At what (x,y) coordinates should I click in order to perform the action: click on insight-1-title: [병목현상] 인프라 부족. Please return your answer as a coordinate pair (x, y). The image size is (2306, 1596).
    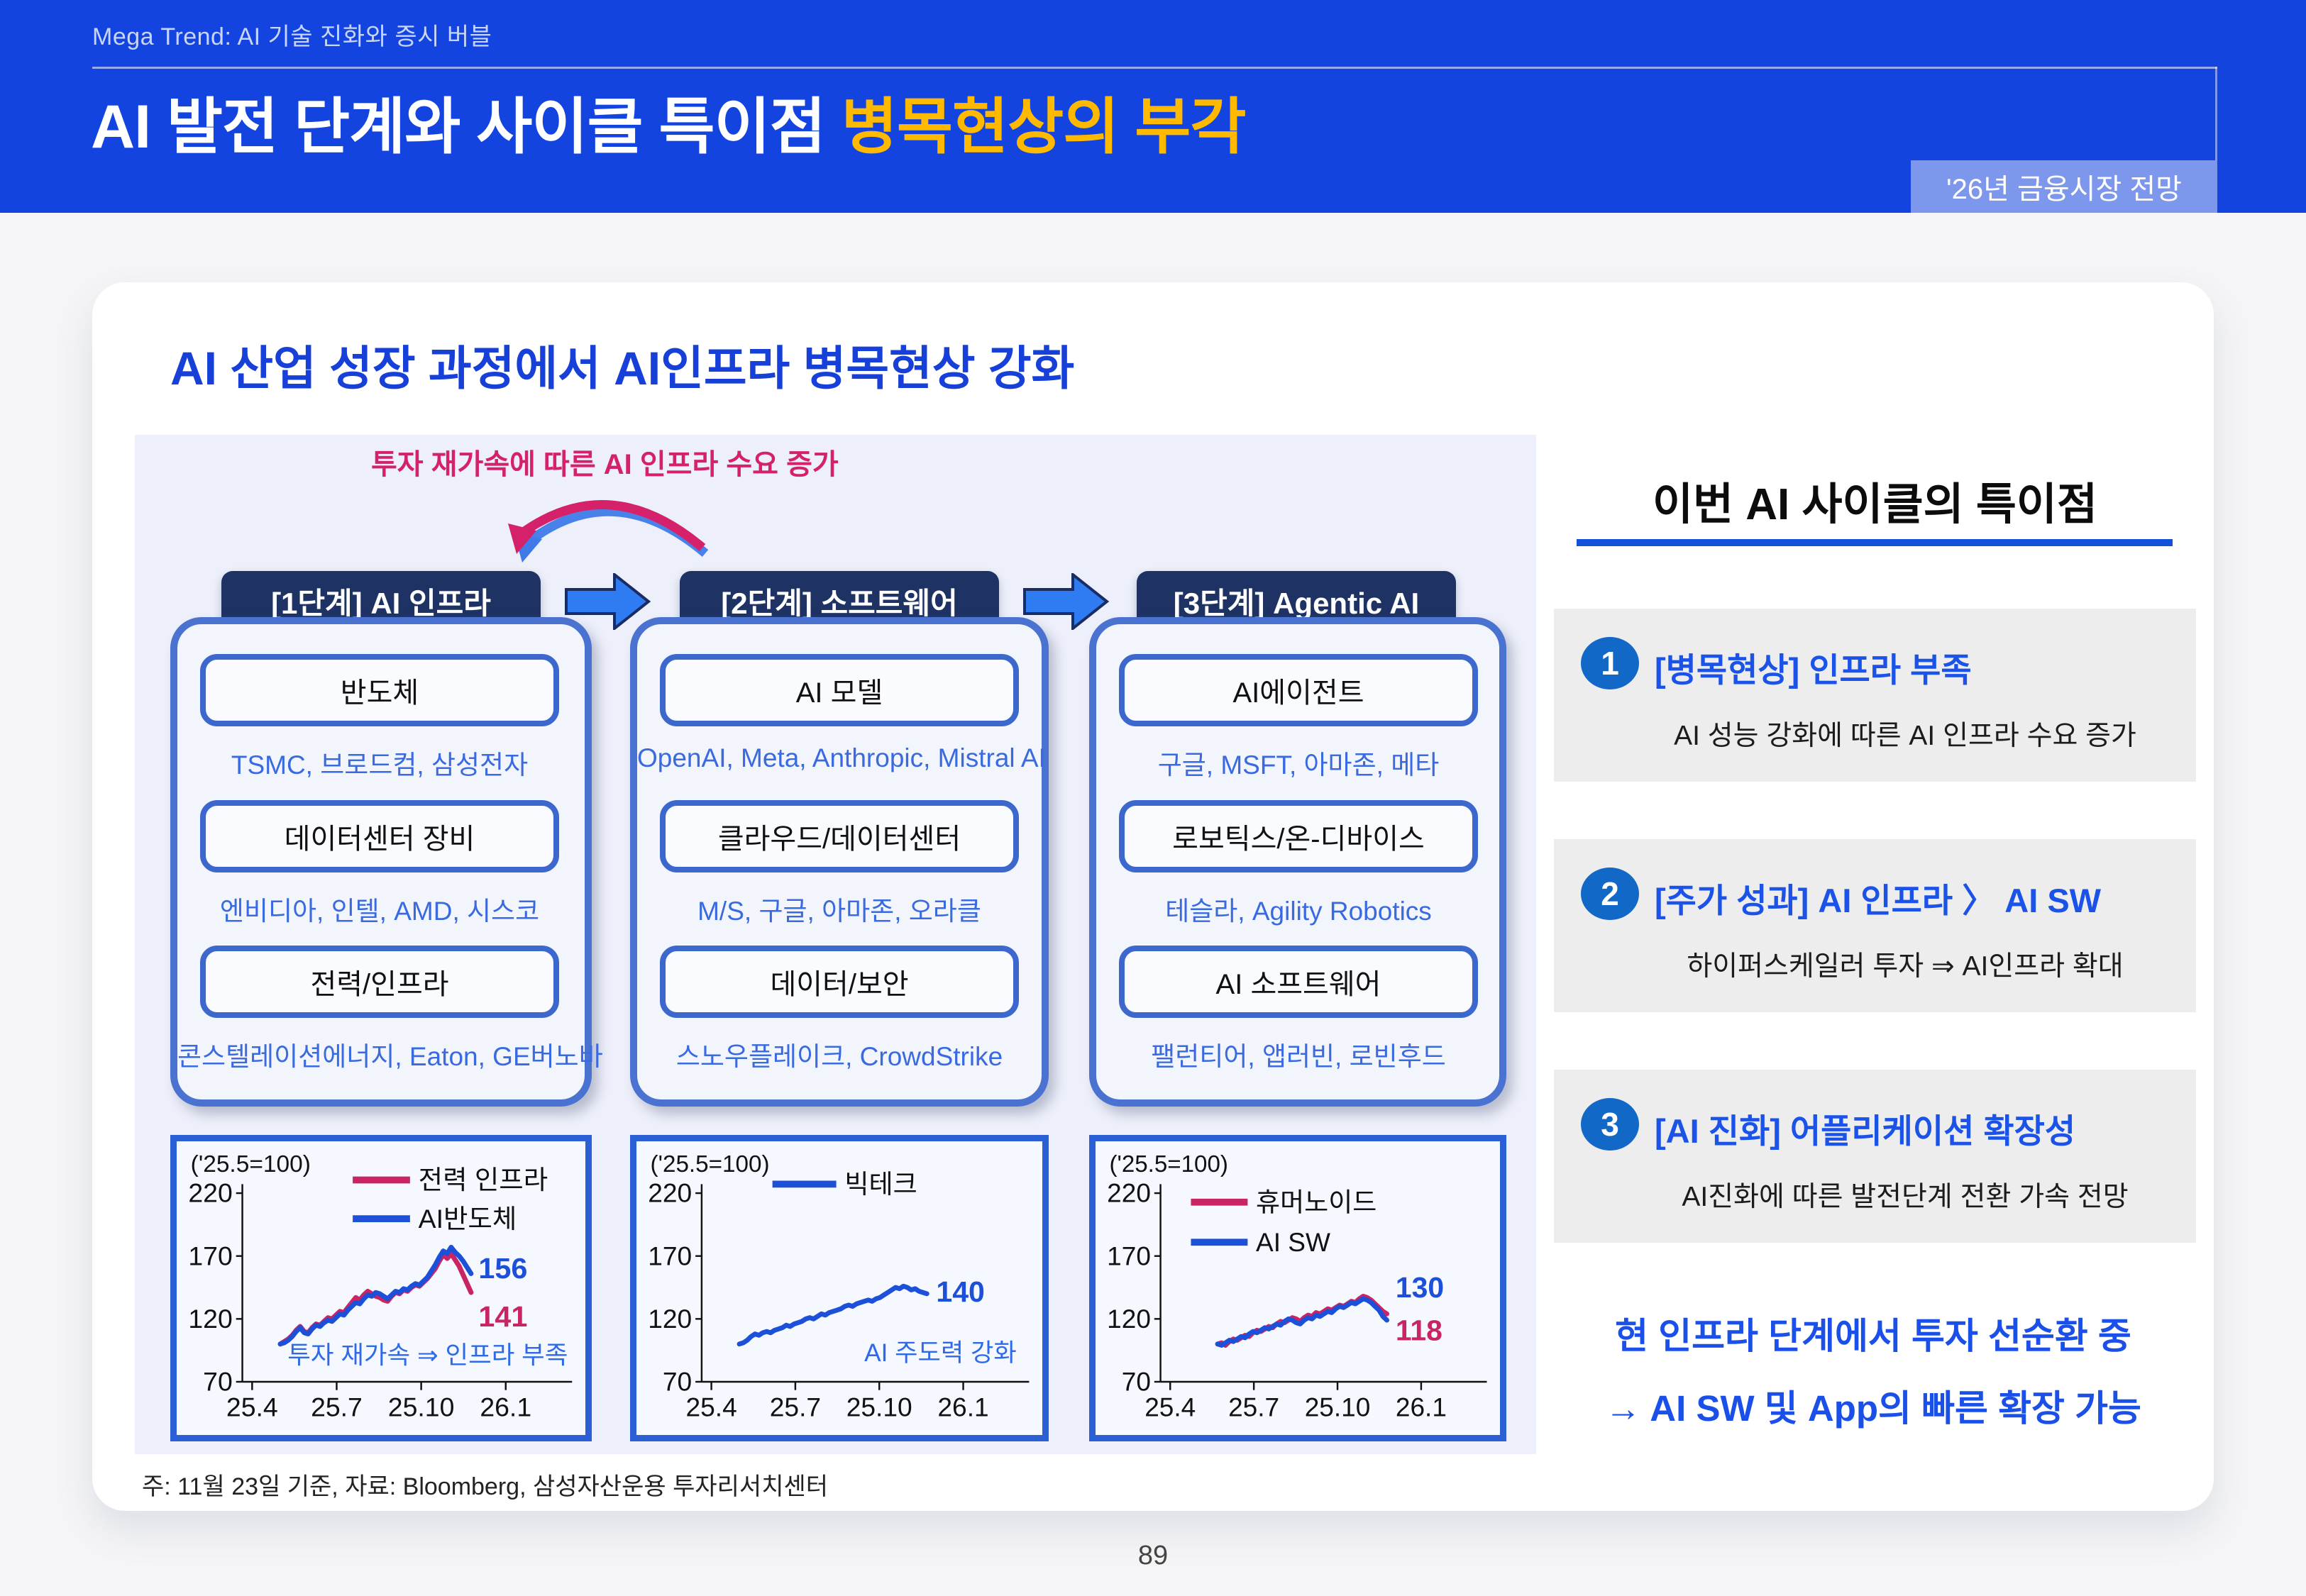
    Looking at the image, I should click on (1814, 670).